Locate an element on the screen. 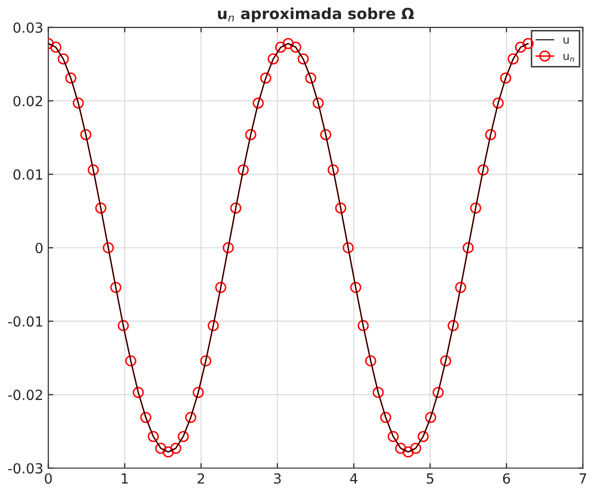 The height and width of the screenshot is (498, 604). y-tick-label: -0.01 is located at coordinates (25, 321).